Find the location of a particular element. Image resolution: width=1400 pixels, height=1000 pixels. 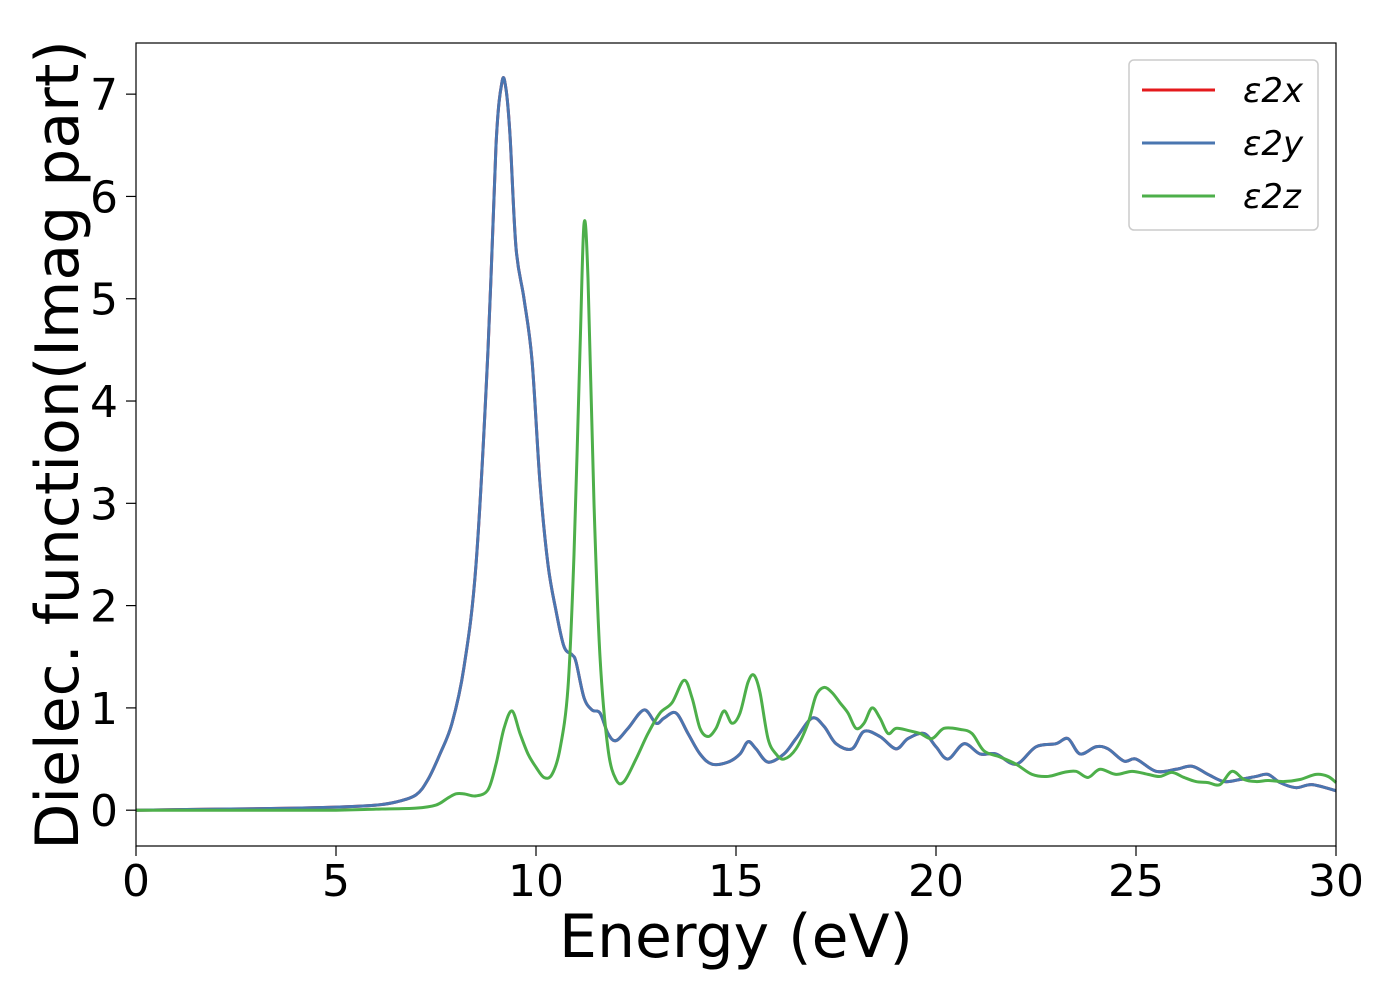

x-tick-label: 10 is located at coordinates (536, 881).